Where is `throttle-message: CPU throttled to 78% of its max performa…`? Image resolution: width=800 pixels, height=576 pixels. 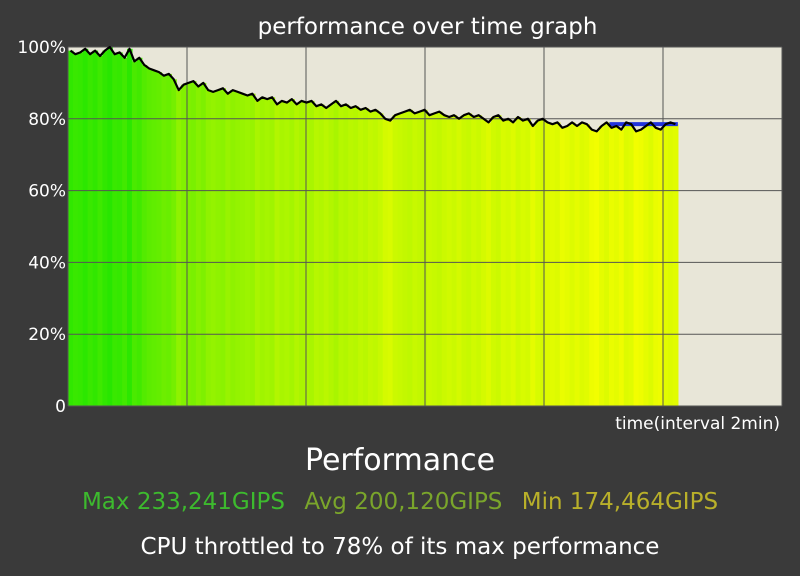
throttle-message: CPU throttled to 78% of its max performa… is located at coordinates (400, 547).